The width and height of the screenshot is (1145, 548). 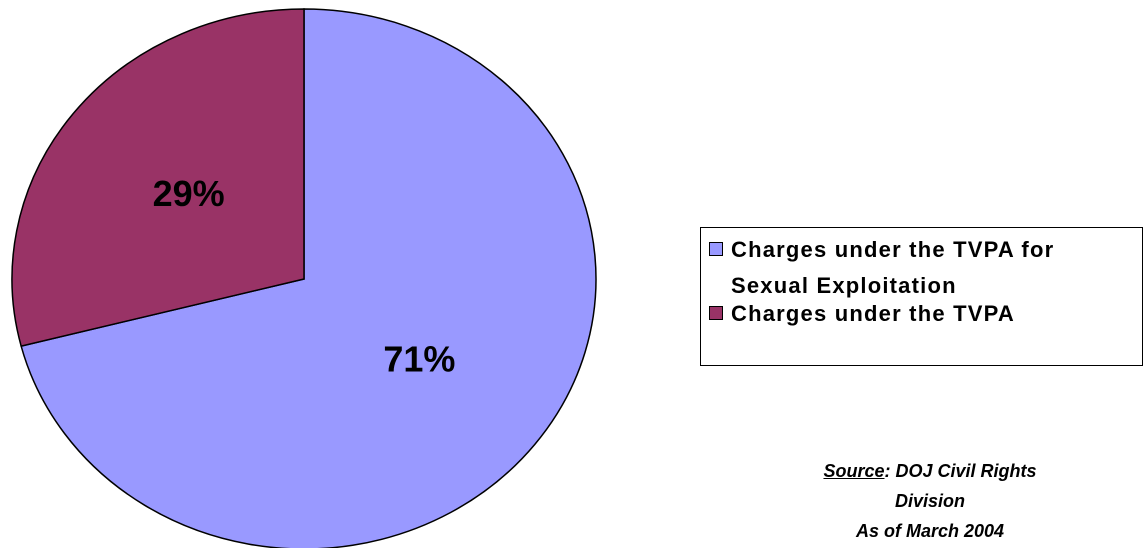 I want to click on legend-label: Charges under the TVPA, so click(x=873, y=313).